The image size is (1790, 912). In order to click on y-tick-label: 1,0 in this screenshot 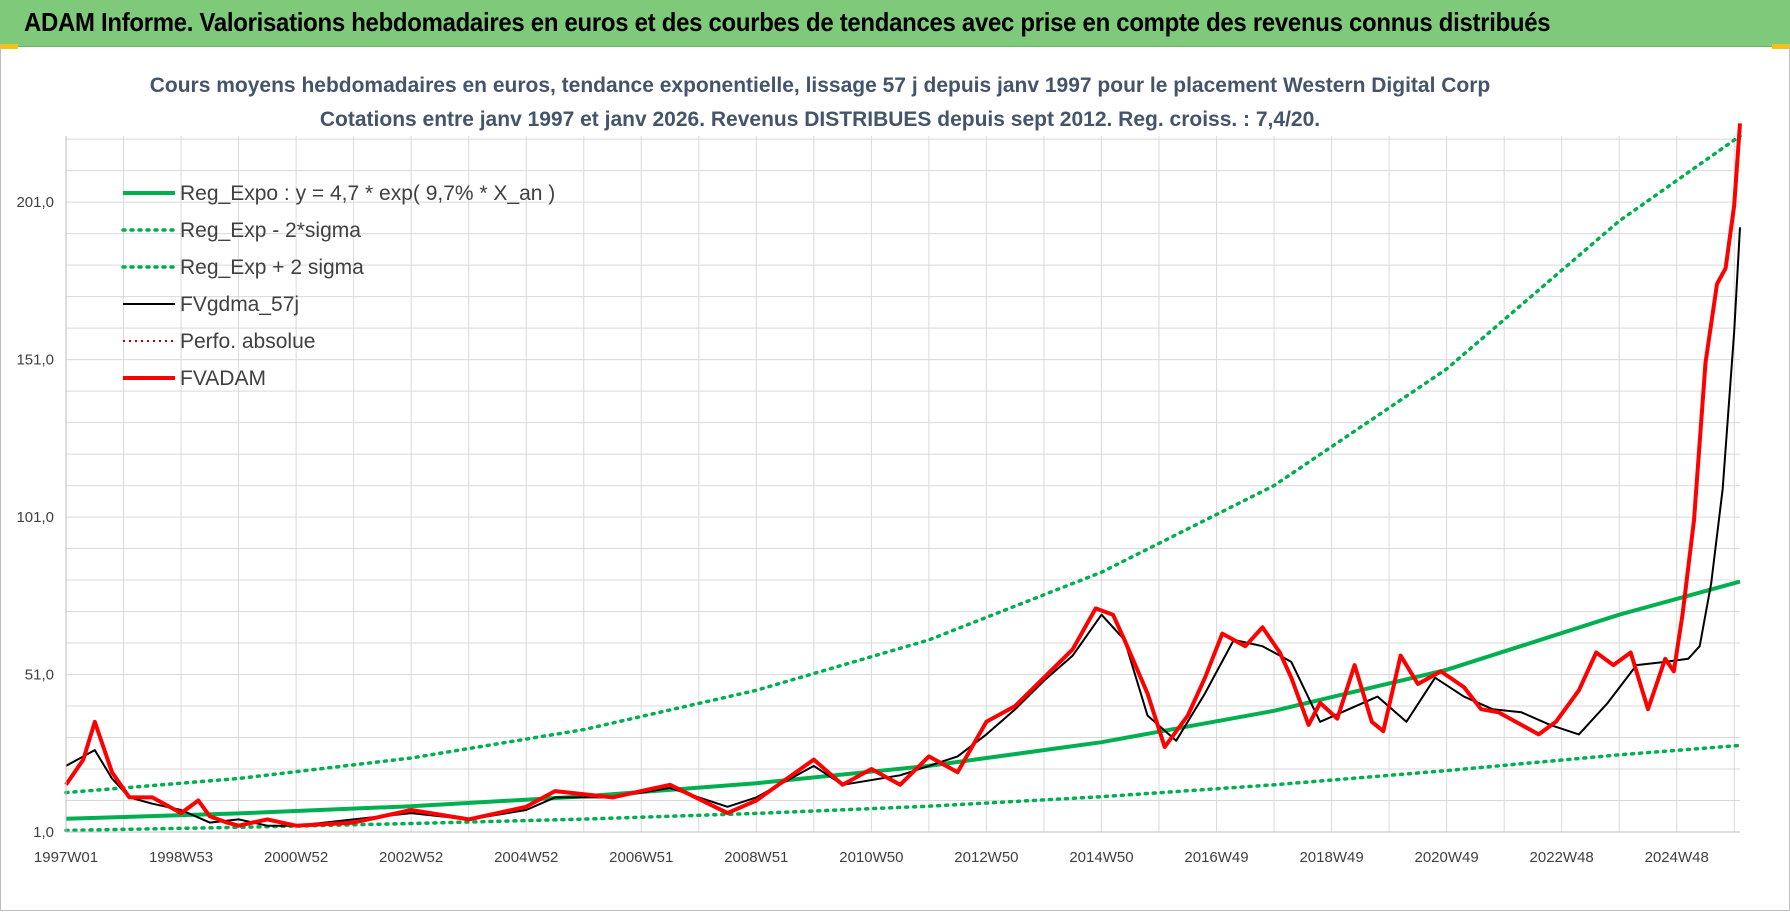, I will do `click(43, 832)`.